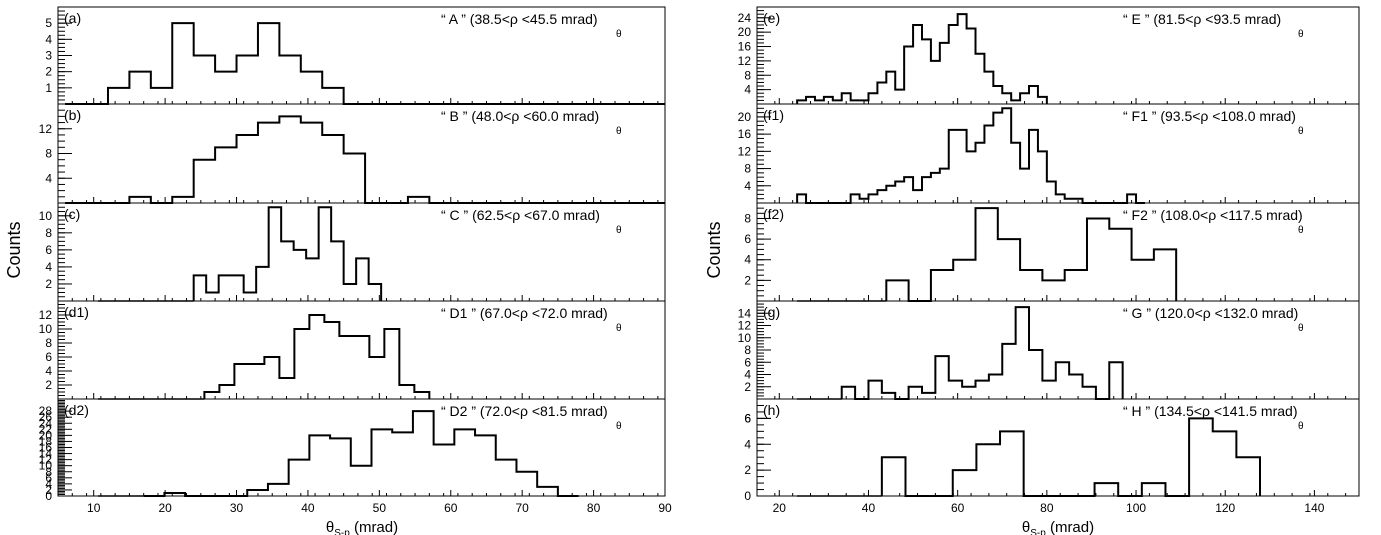 This screenshot has width=1381, height=535. Describe the element at coordinates (58, 55) in the screenshot. I see `y-axis: 1 2 3 4 5` at that location.